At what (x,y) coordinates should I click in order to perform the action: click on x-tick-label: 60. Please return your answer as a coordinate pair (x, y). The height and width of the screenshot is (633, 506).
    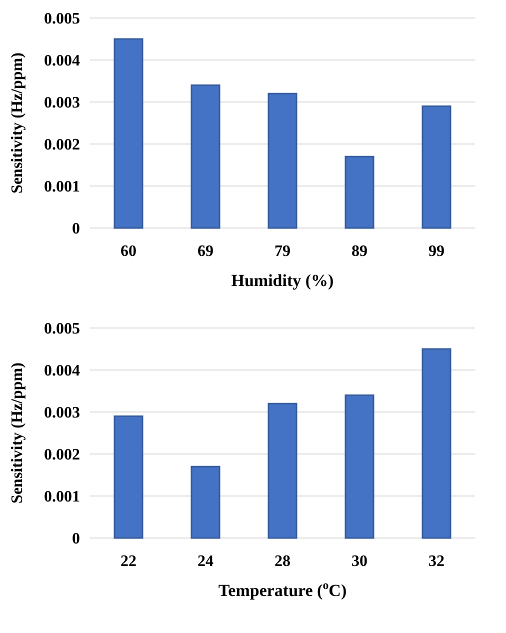
    Looking at the image, I should click on (128, 251).